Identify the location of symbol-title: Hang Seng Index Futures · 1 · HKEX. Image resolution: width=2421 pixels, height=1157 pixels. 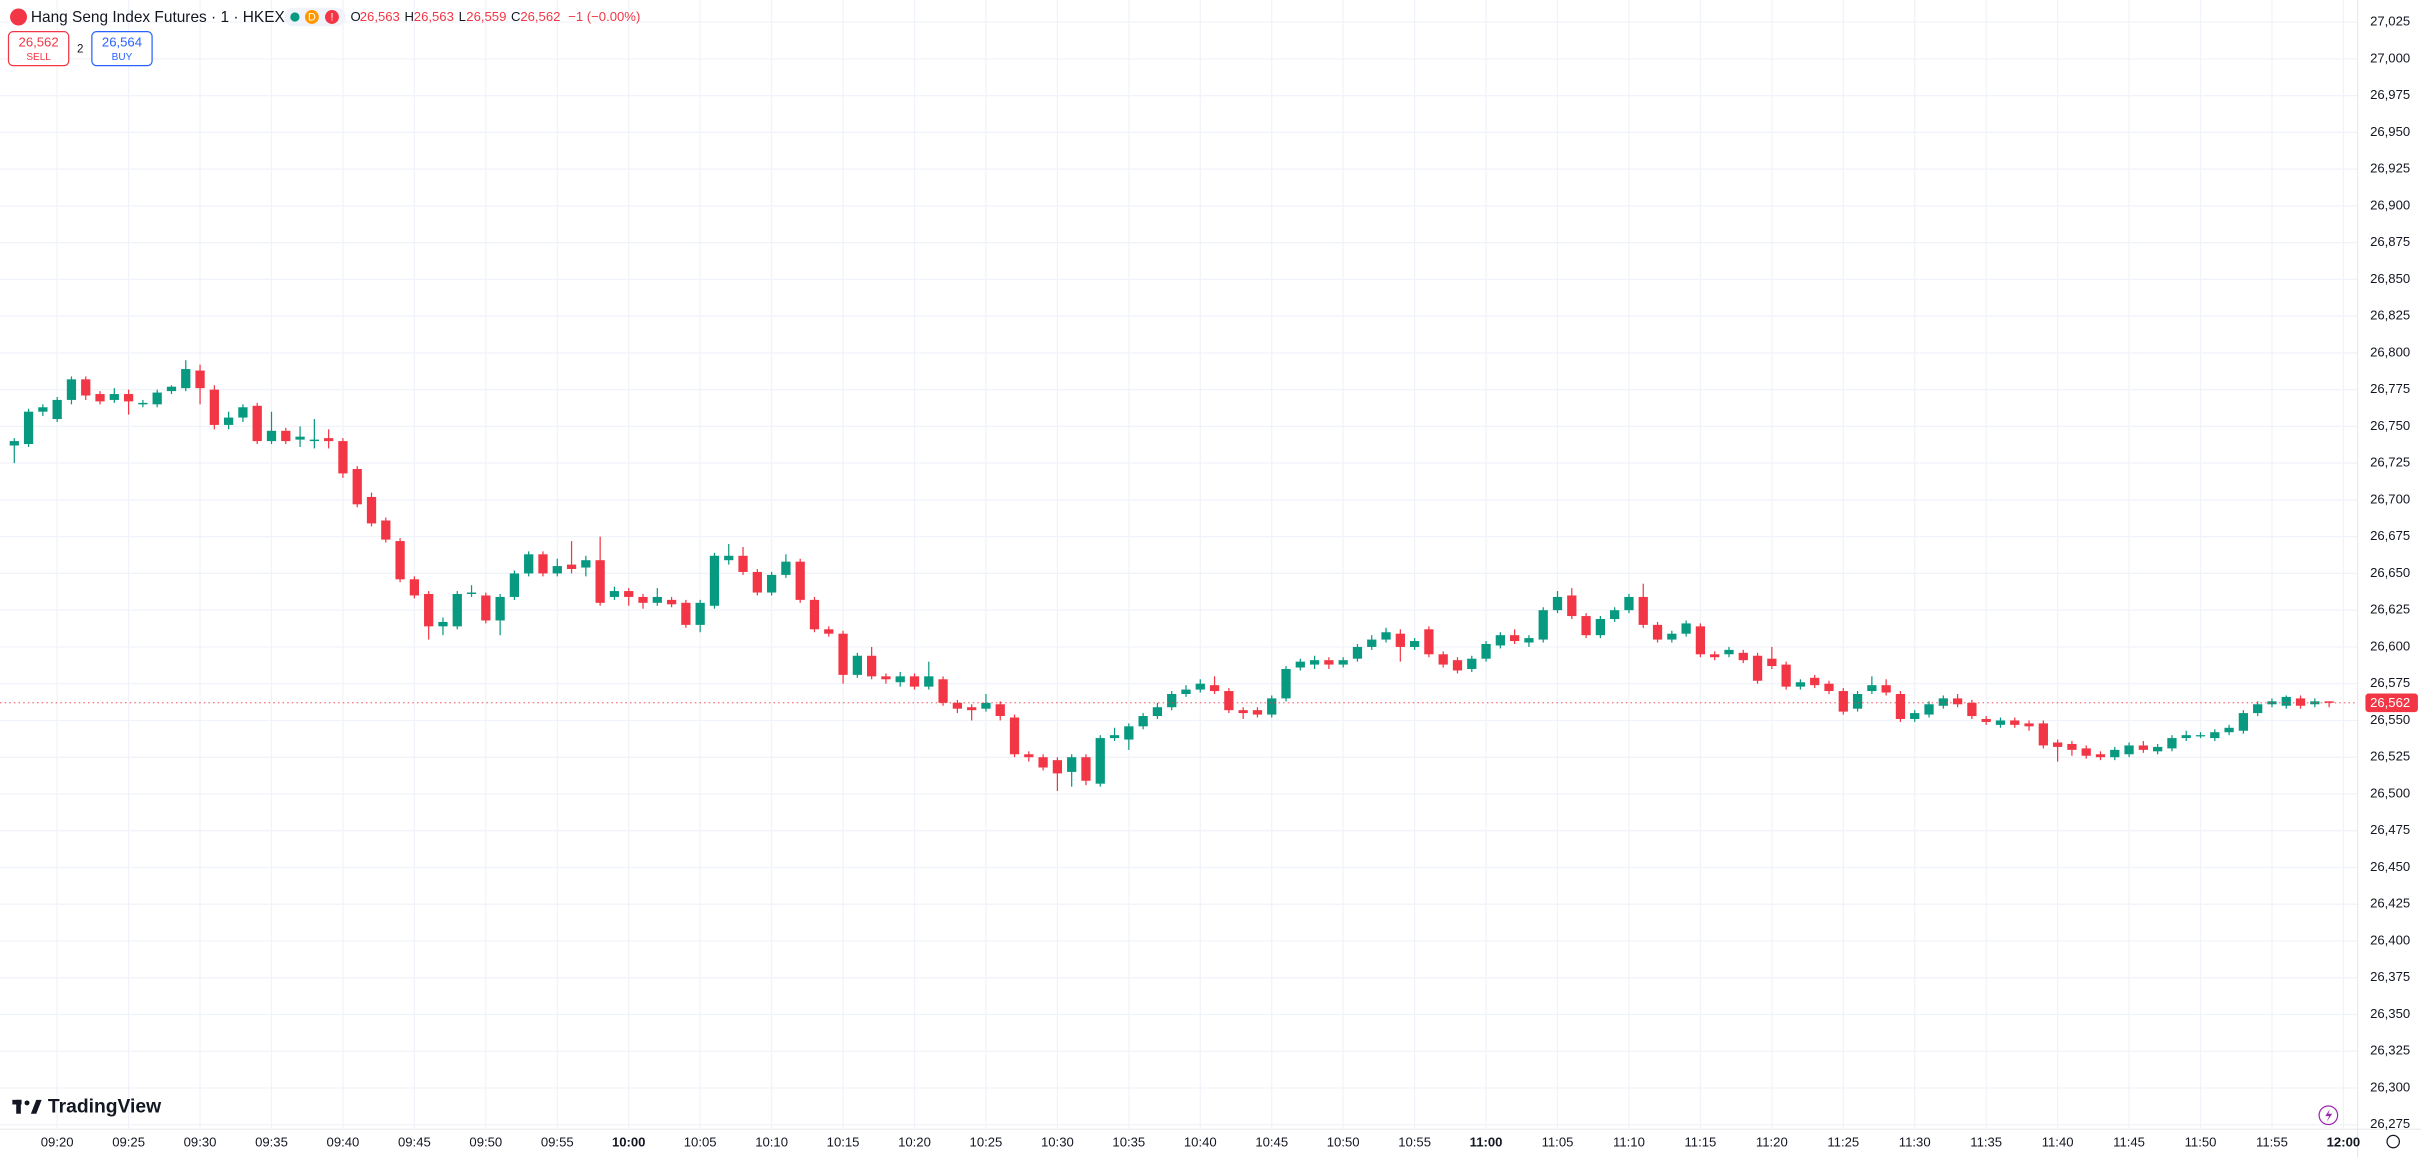
(158, 17).